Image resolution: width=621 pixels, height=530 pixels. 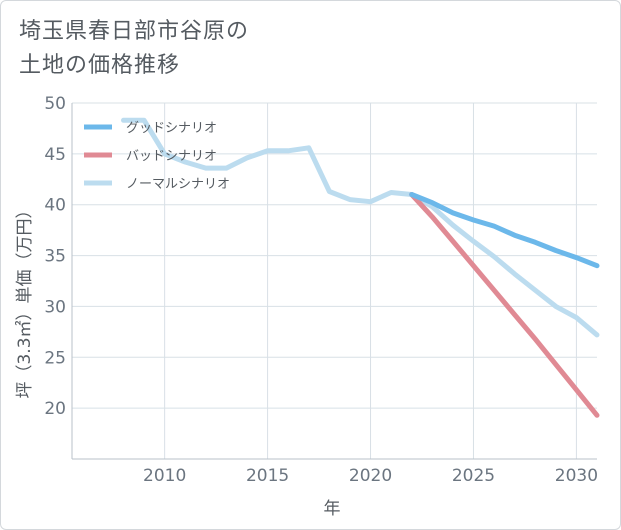 What do you see at coordinates (164, 476) in the screenshot?
I see `x-tick-label-2010: 2010` at bounding box center [164, 476].